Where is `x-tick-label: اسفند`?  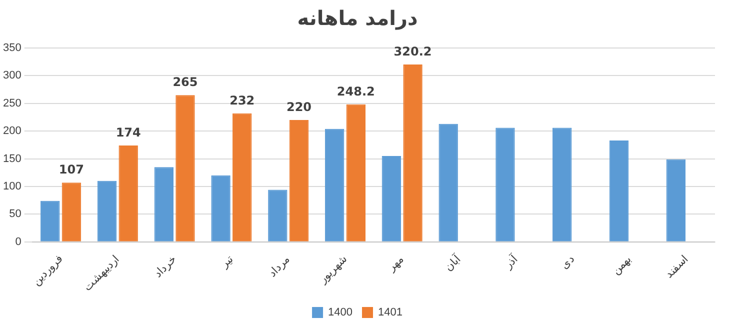 x-tick-label: اسفند is located at coordinates (677, 267).